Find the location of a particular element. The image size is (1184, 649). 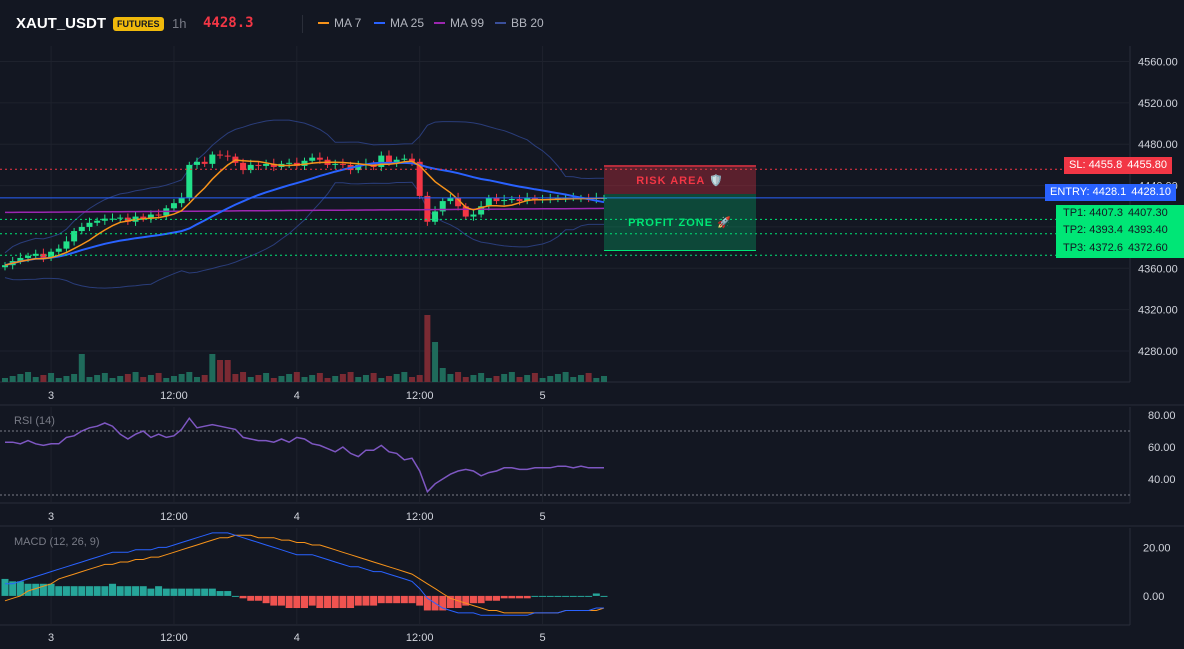

ma7-swatch-icon is located at coordinates (323, 23).